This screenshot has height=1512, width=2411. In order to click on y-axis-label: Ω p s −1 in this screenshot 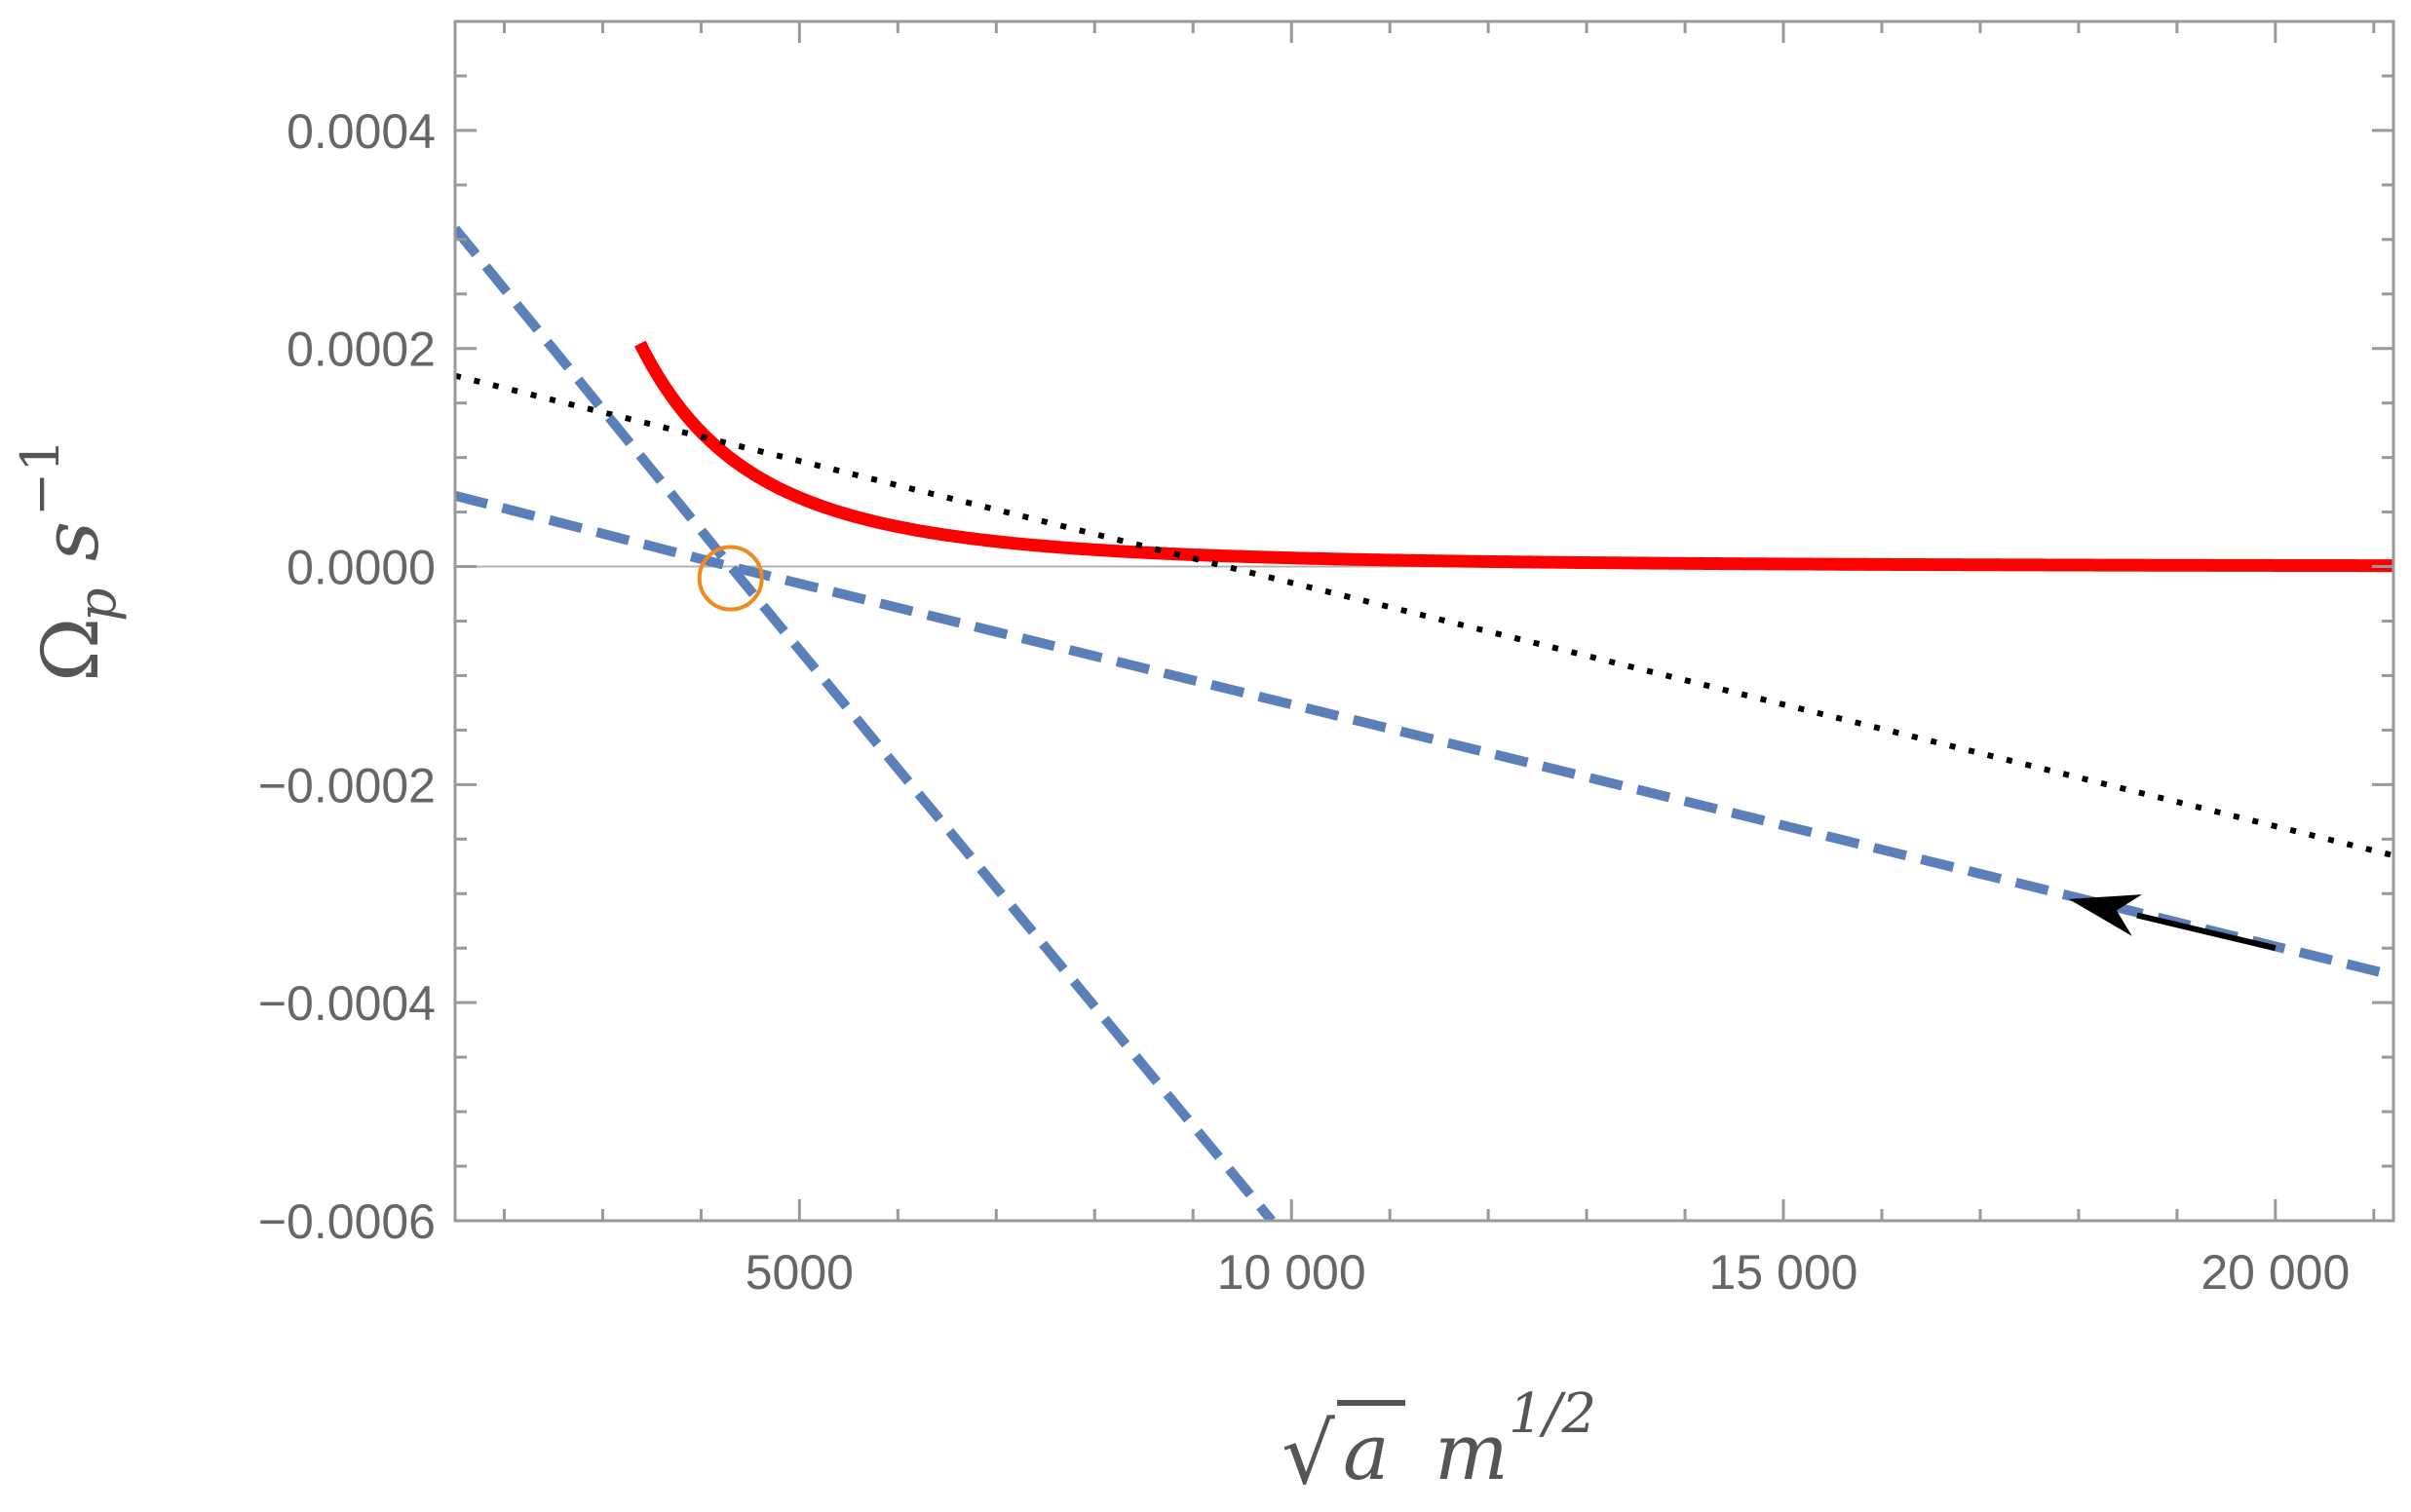, I will do `click(69, 560)`.